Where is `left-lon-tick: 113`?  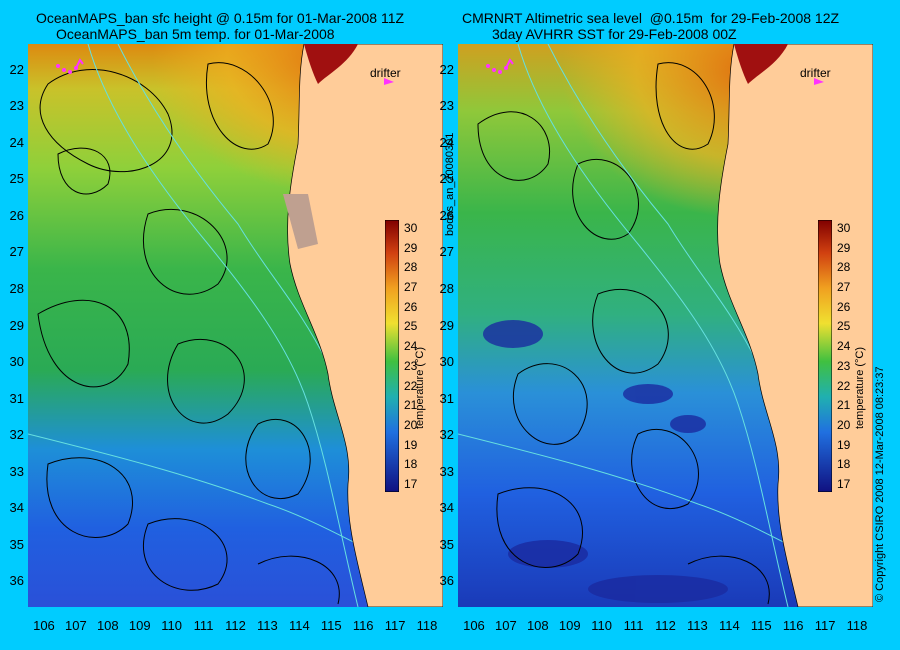 left-lon-tick: 113 is located at coordinates (267, 625).